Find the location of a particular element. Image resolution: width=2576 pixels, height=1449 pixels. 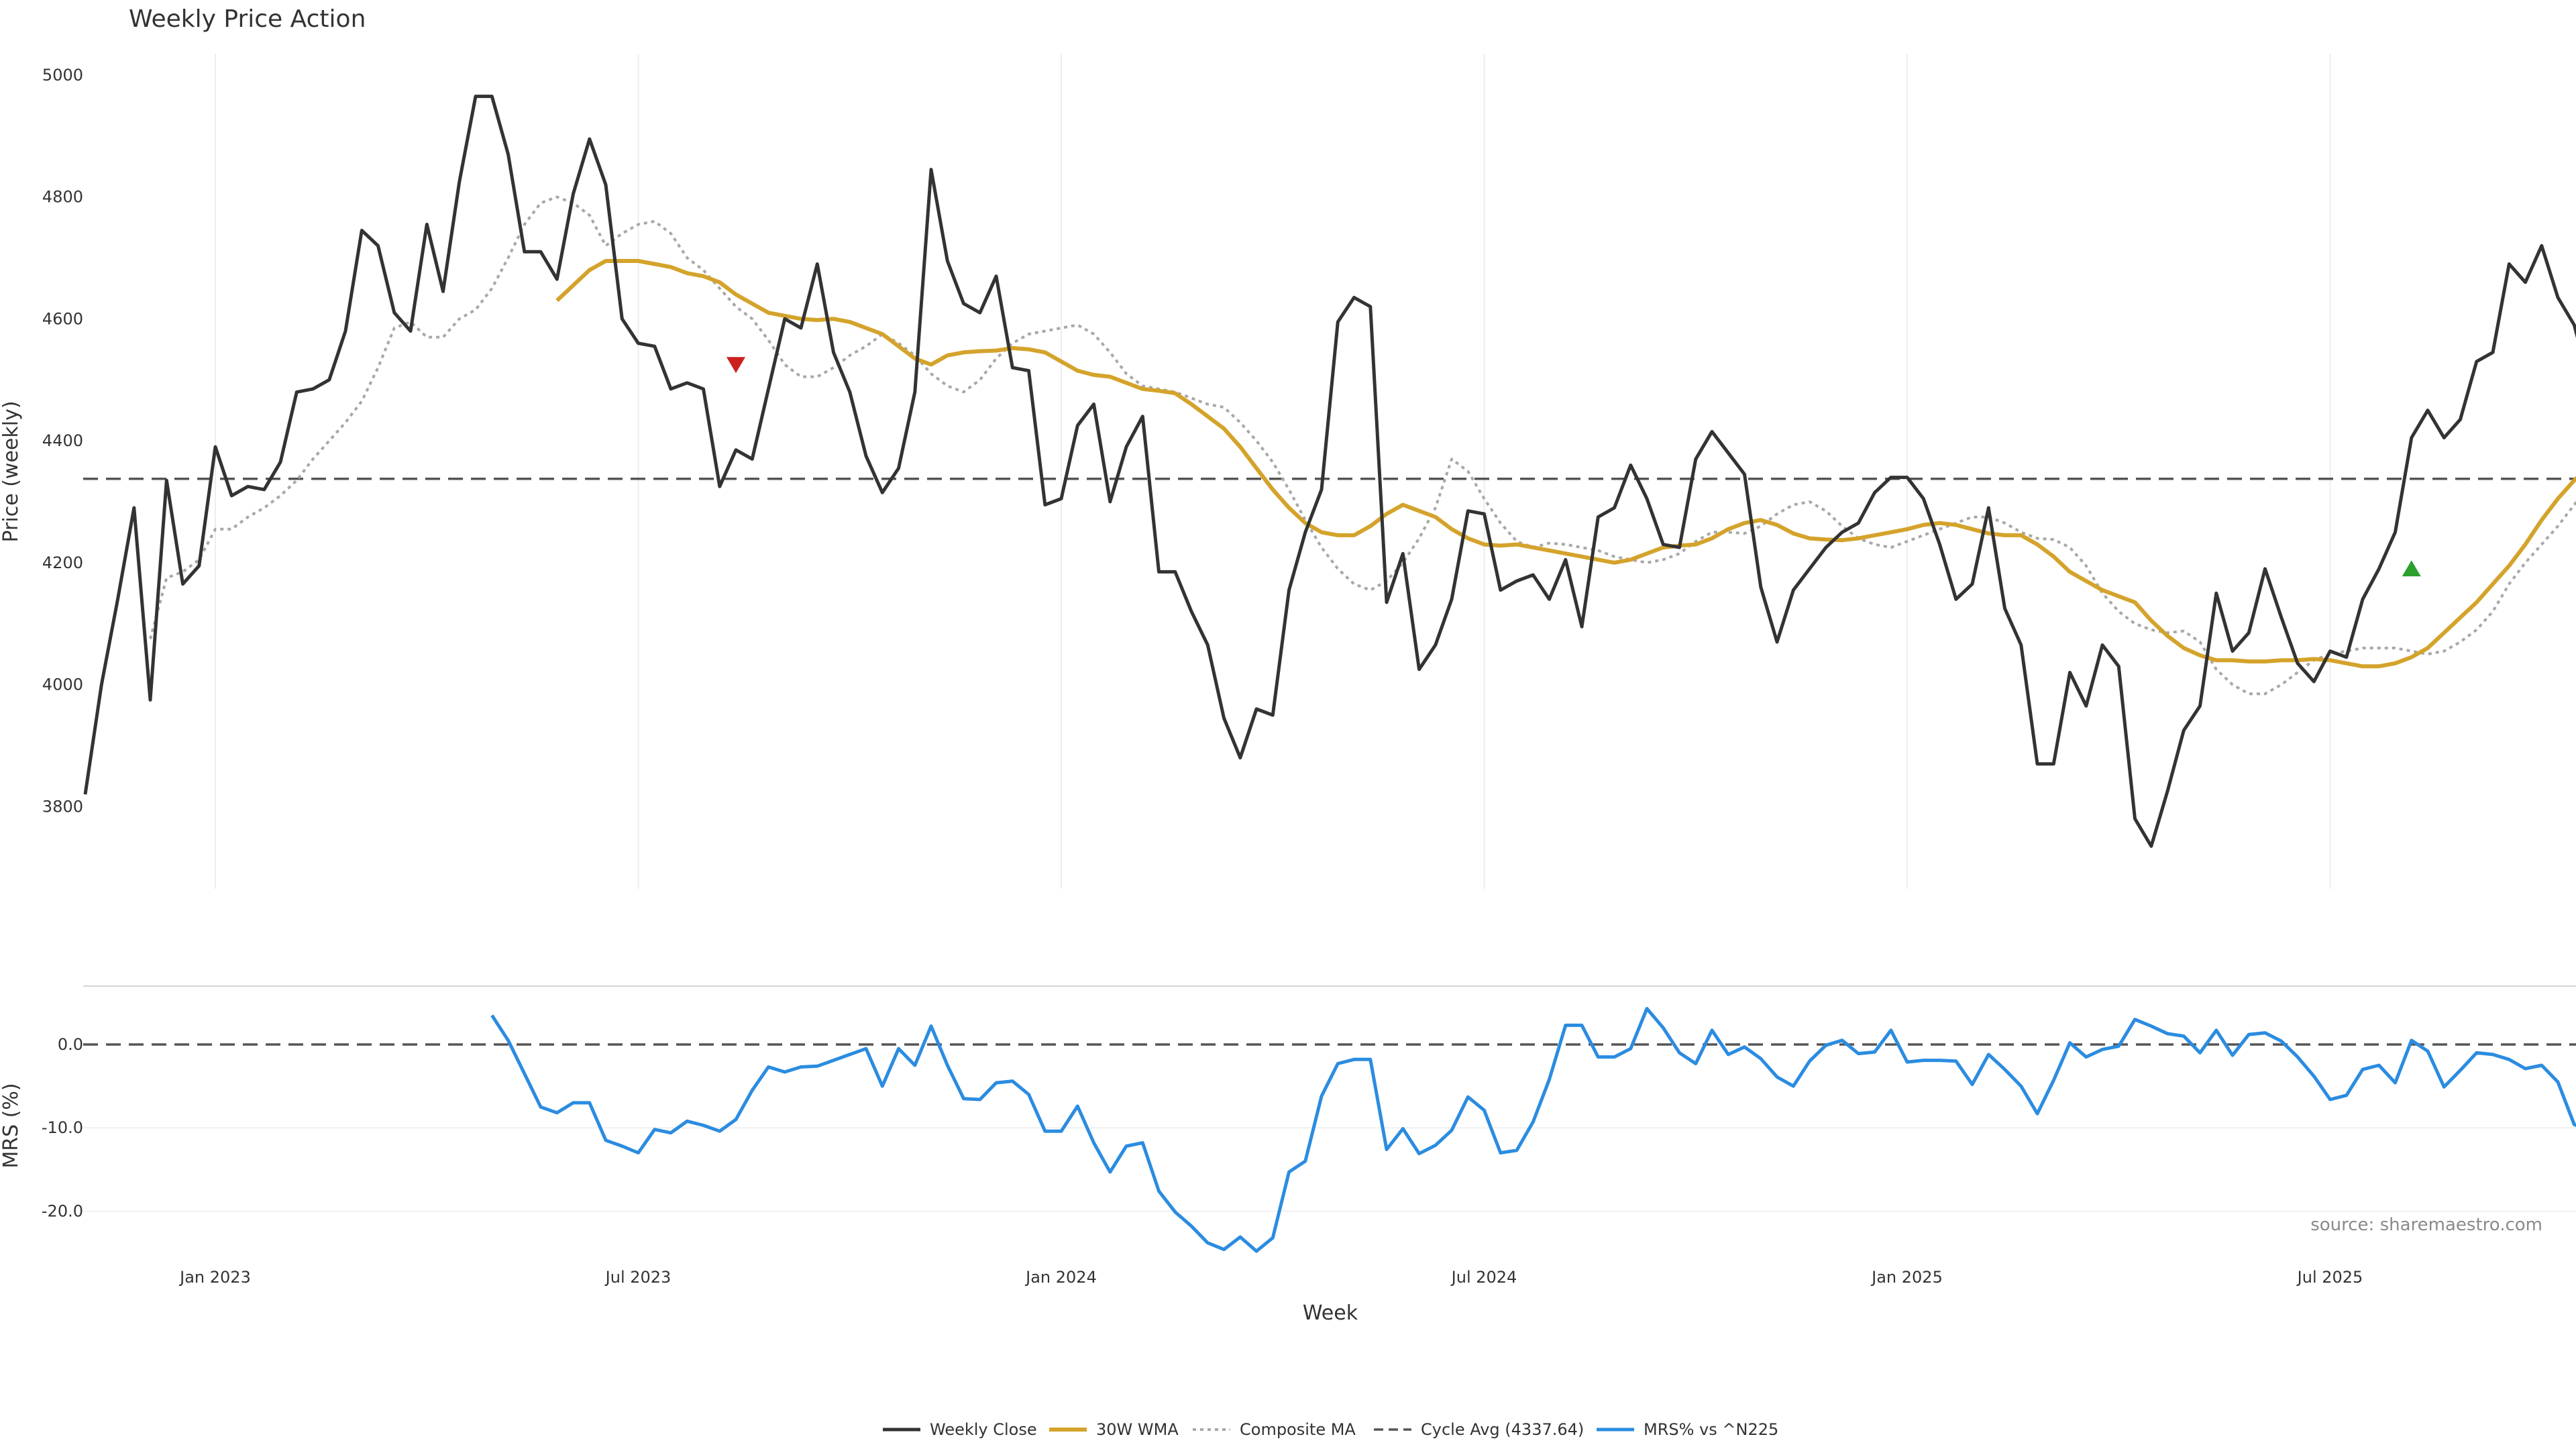

mrs-y-tick-label: 0.0 is located at coordinates (70, 1044).